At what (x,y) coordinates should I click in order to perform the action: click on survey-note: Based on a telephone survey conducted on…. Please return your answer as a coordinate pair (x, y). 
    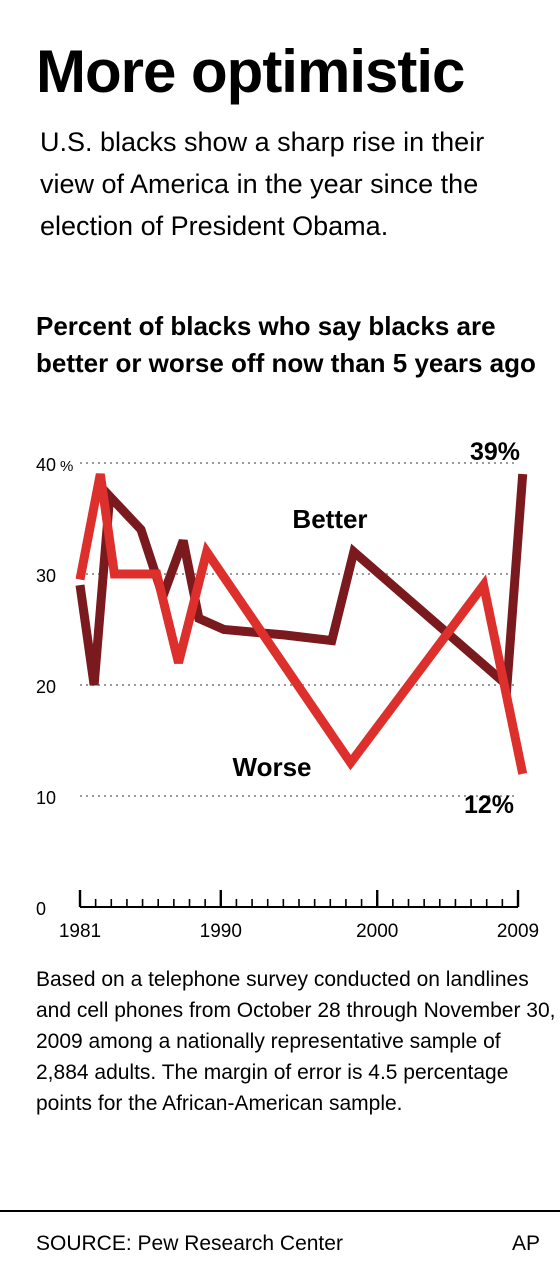
    Looking at the image, I should click on (296, 1041).